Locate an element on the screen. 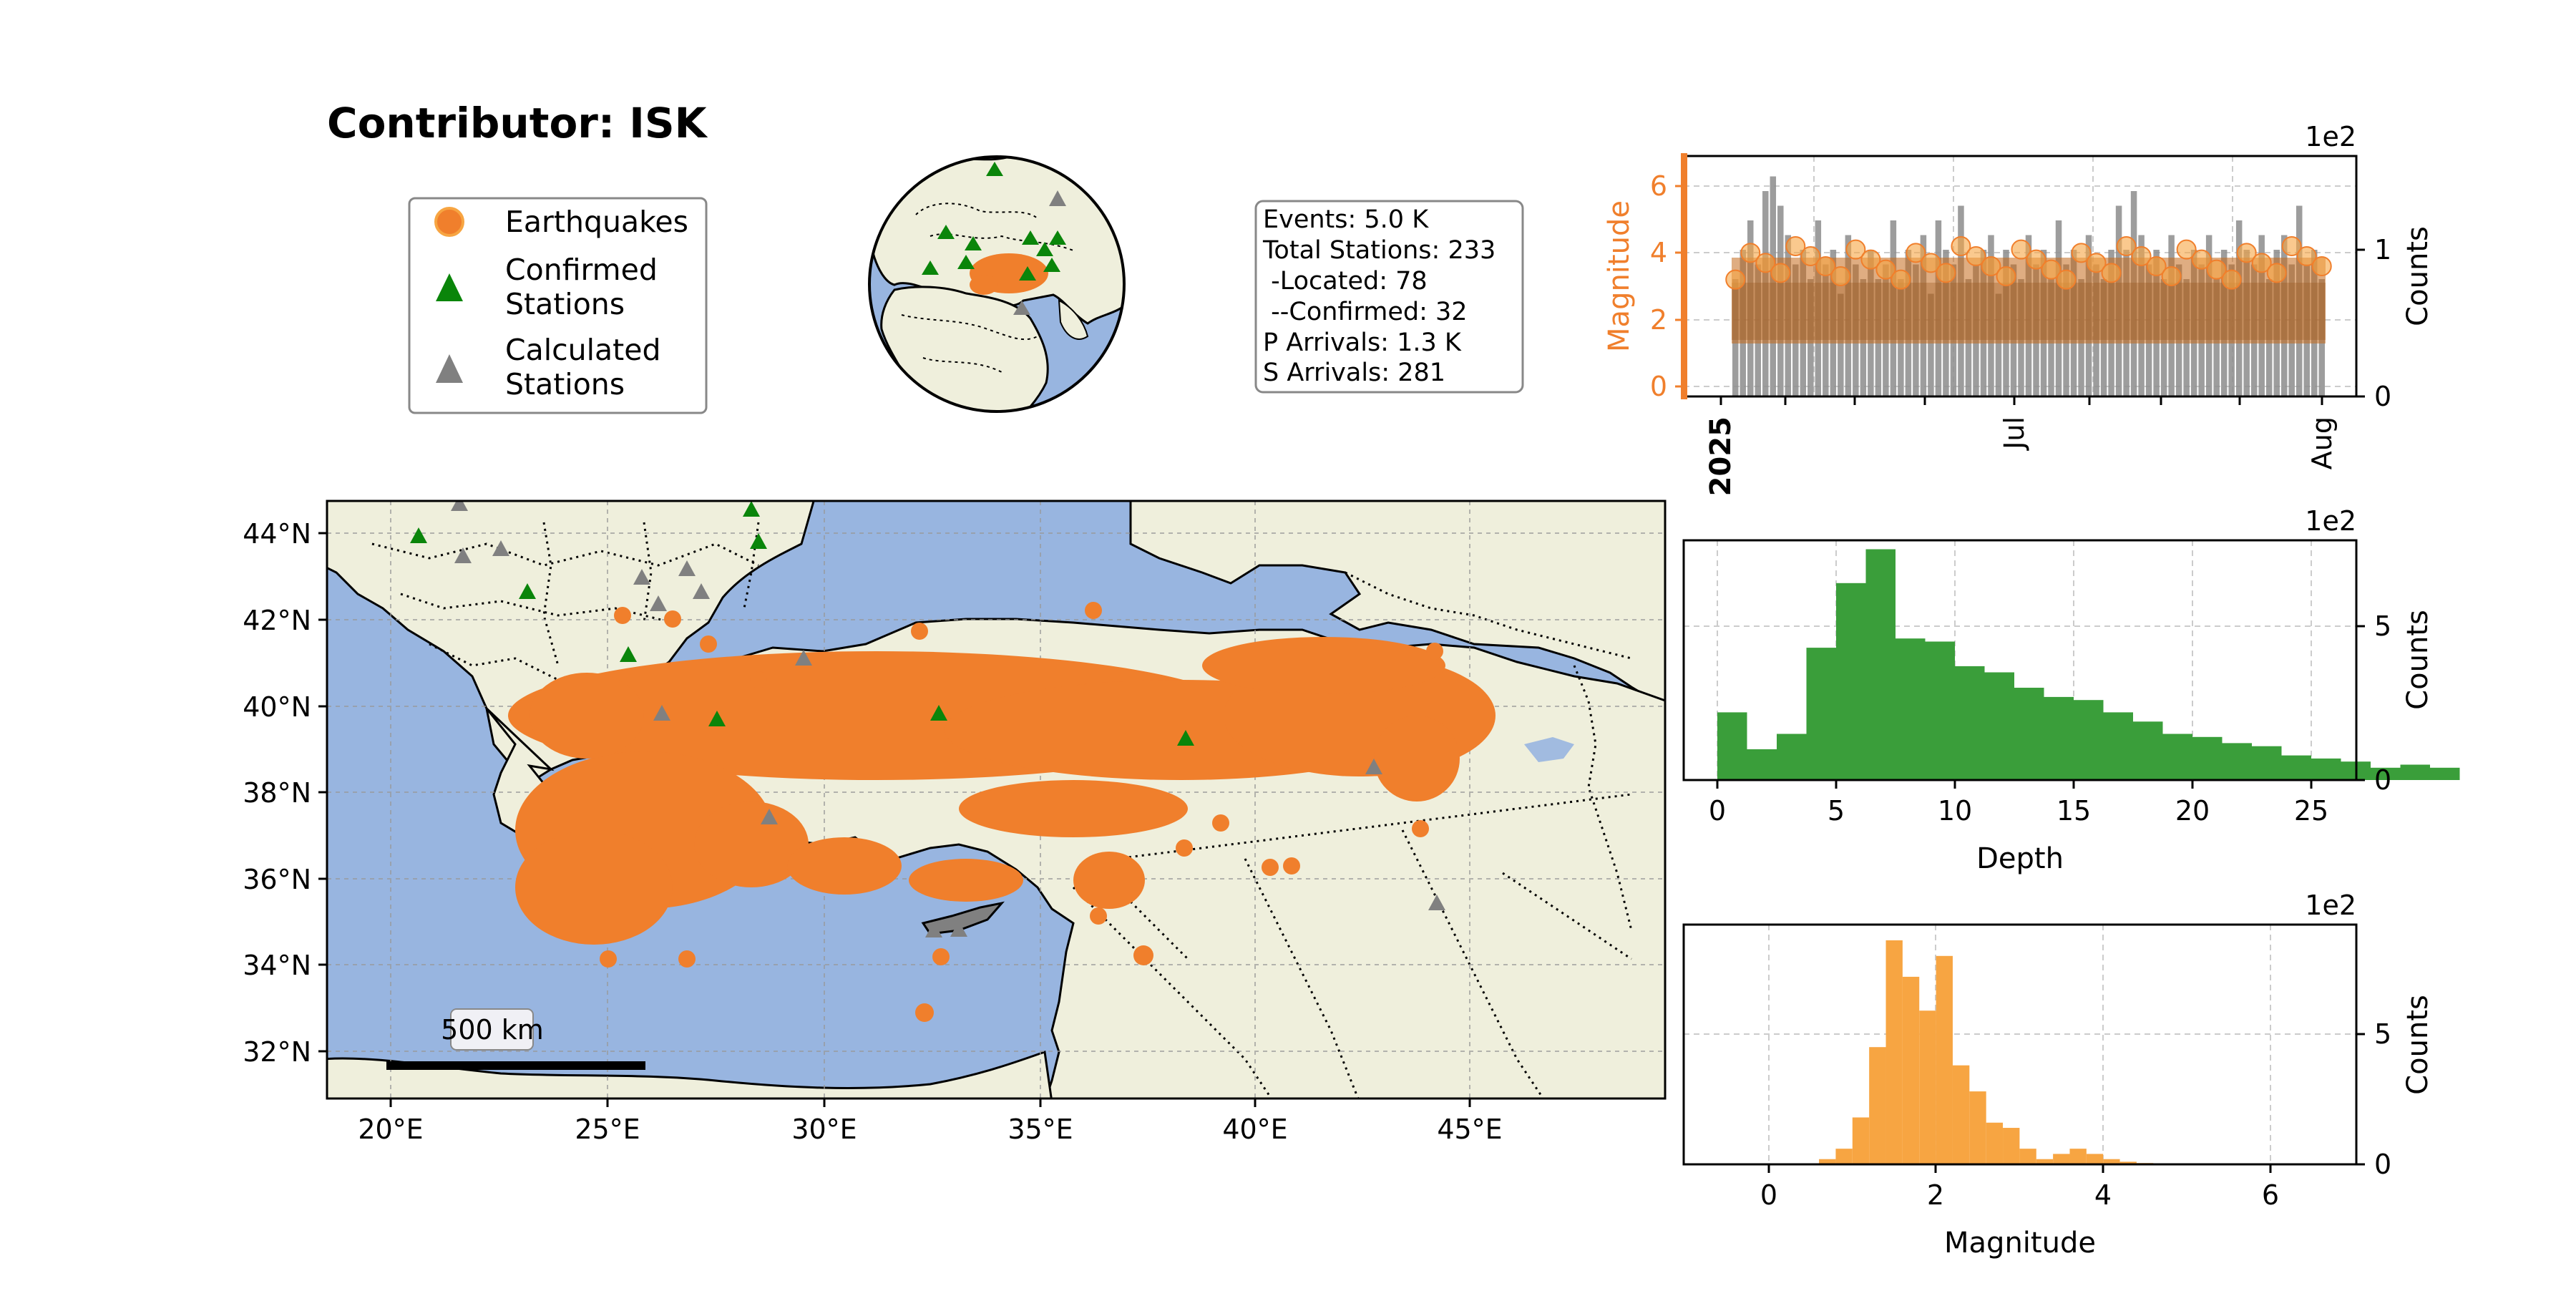 The width and height of the screenshot is (2576, 1291). stat-events: Events: 5.0 K is located at coordinates (1346, 219).